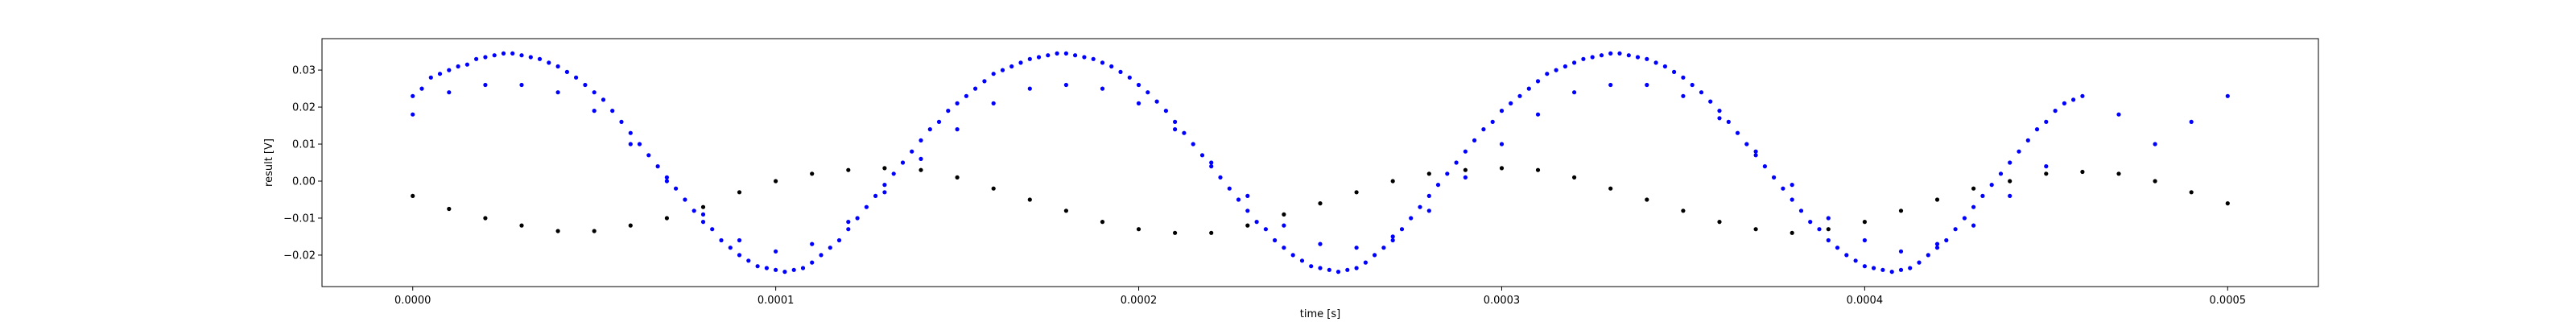  What do you see at coordinates (299, 219) in the screenshot?
I see `y-tick-label: −0.01` at bounding box center [299, 219].